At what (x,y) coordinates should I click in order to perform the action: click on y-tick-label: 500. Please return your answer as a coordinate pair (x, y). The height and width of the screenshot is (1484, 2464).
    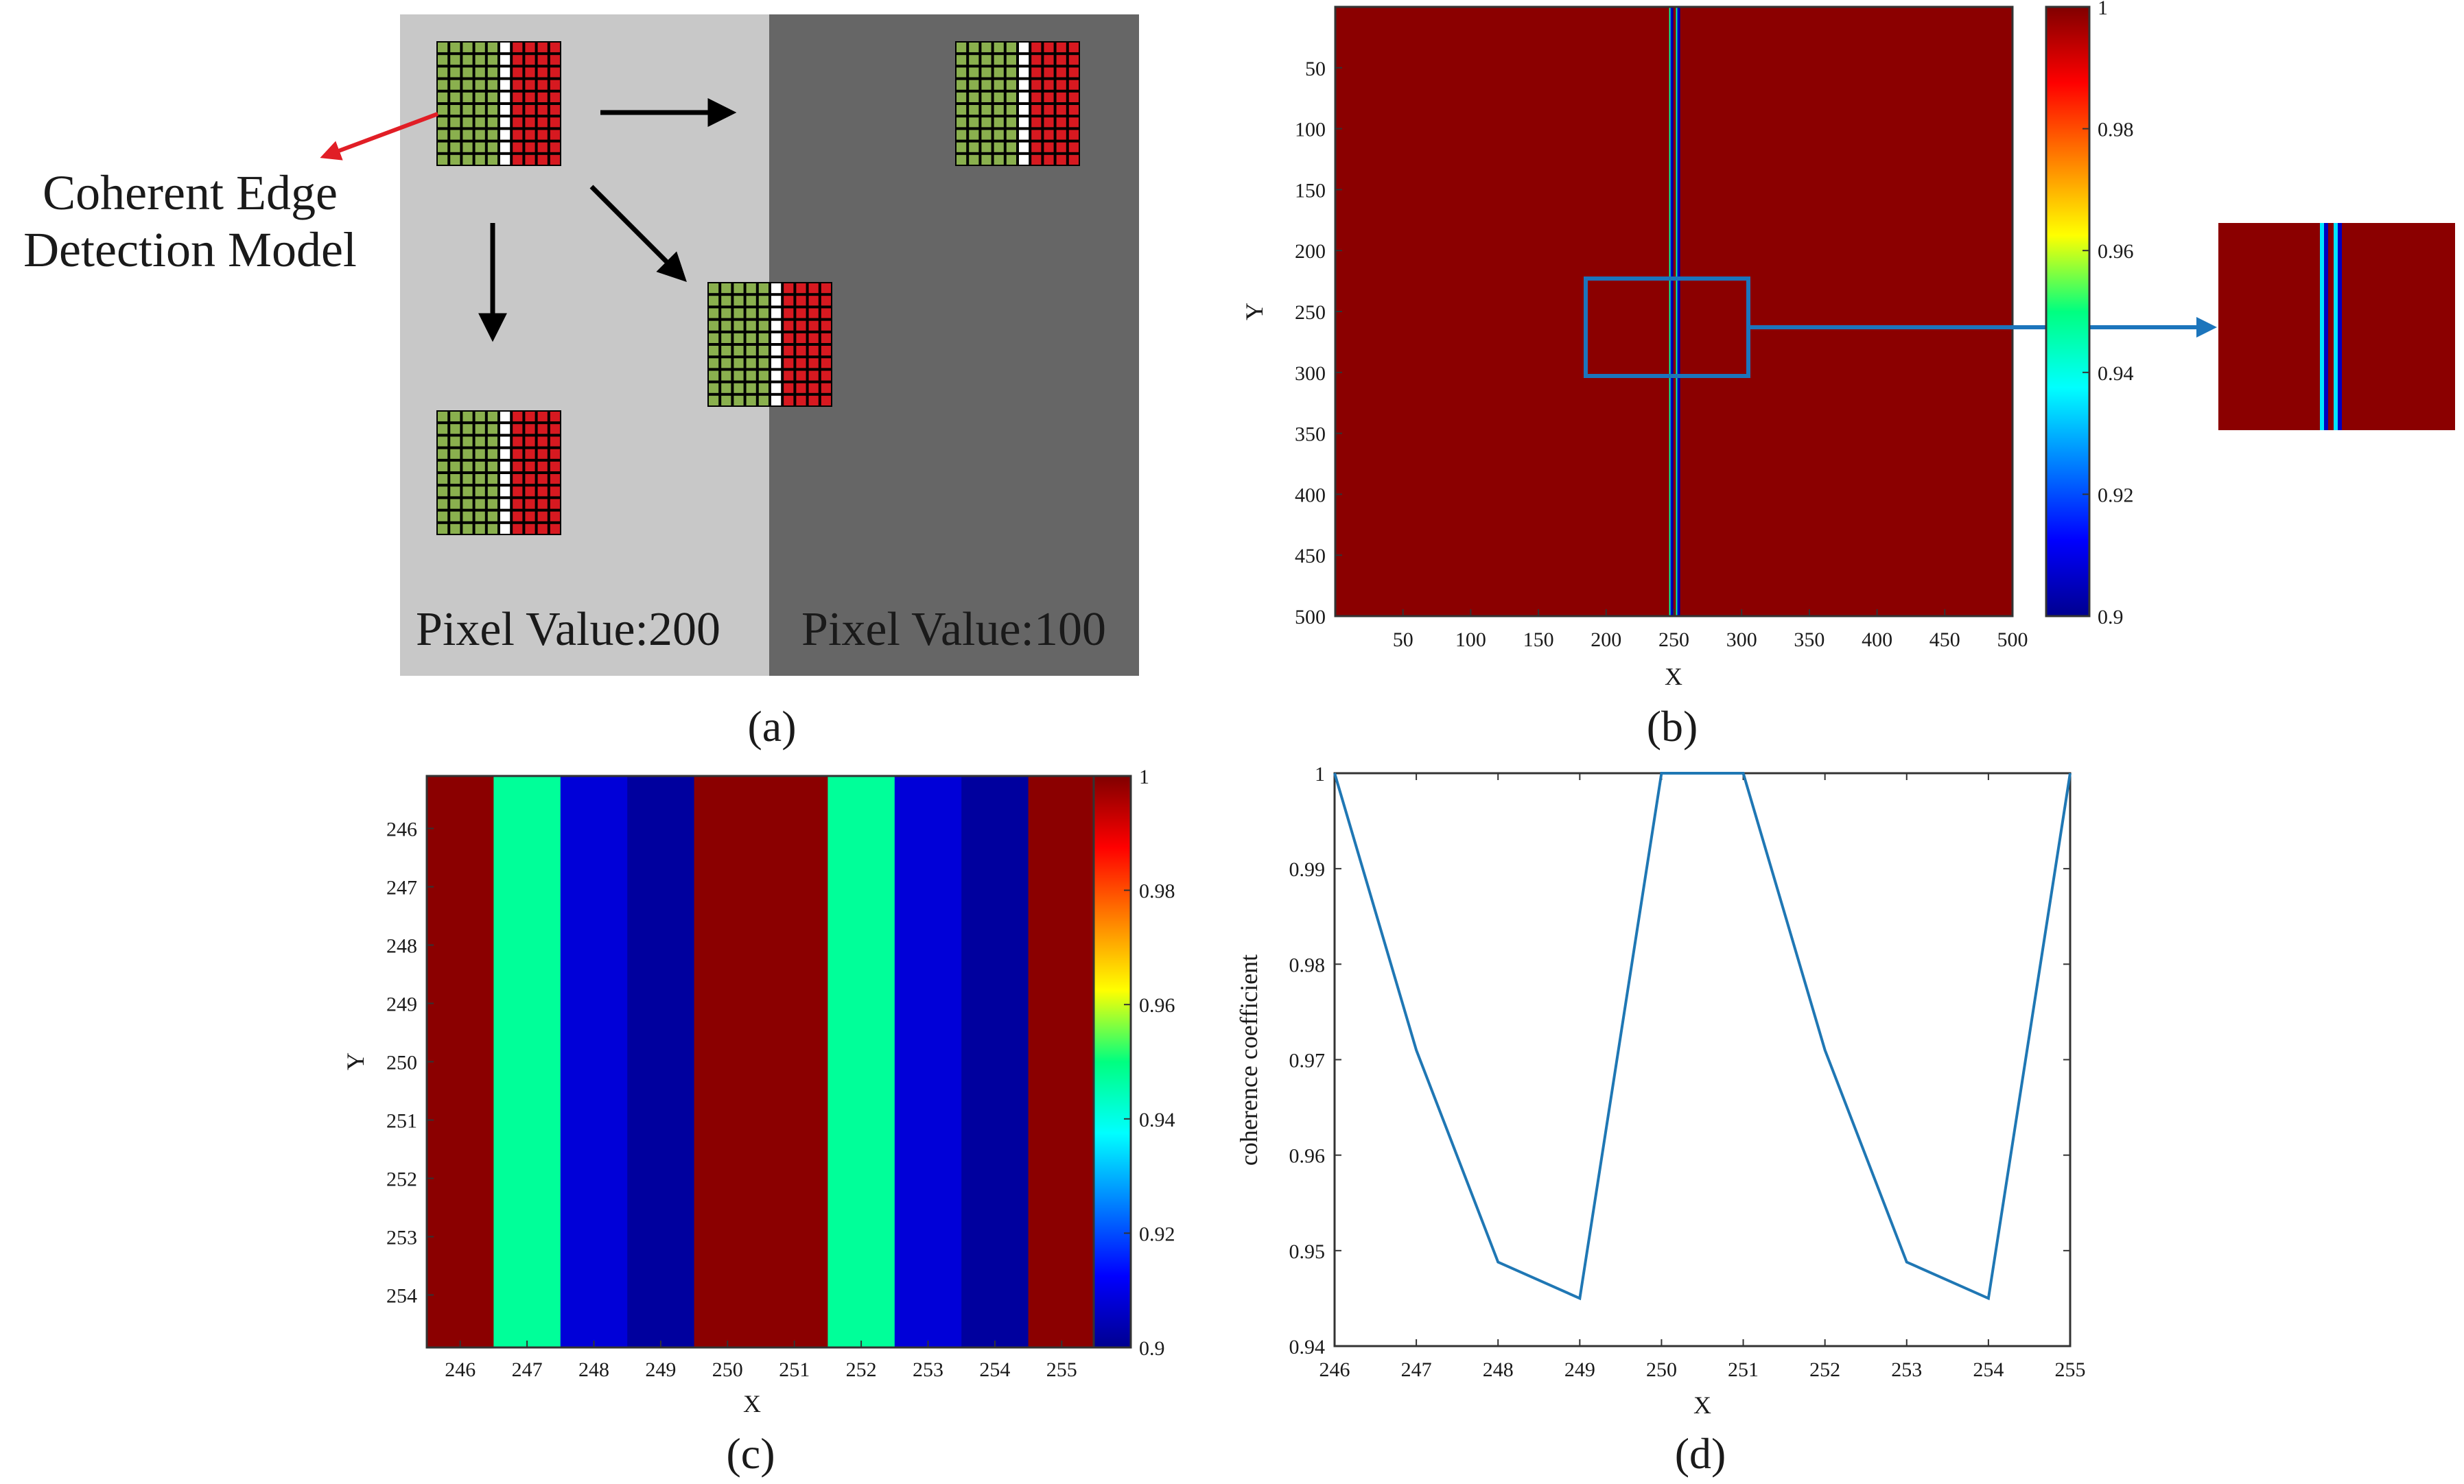
    Looking at the image, I should click on (1310, 617).